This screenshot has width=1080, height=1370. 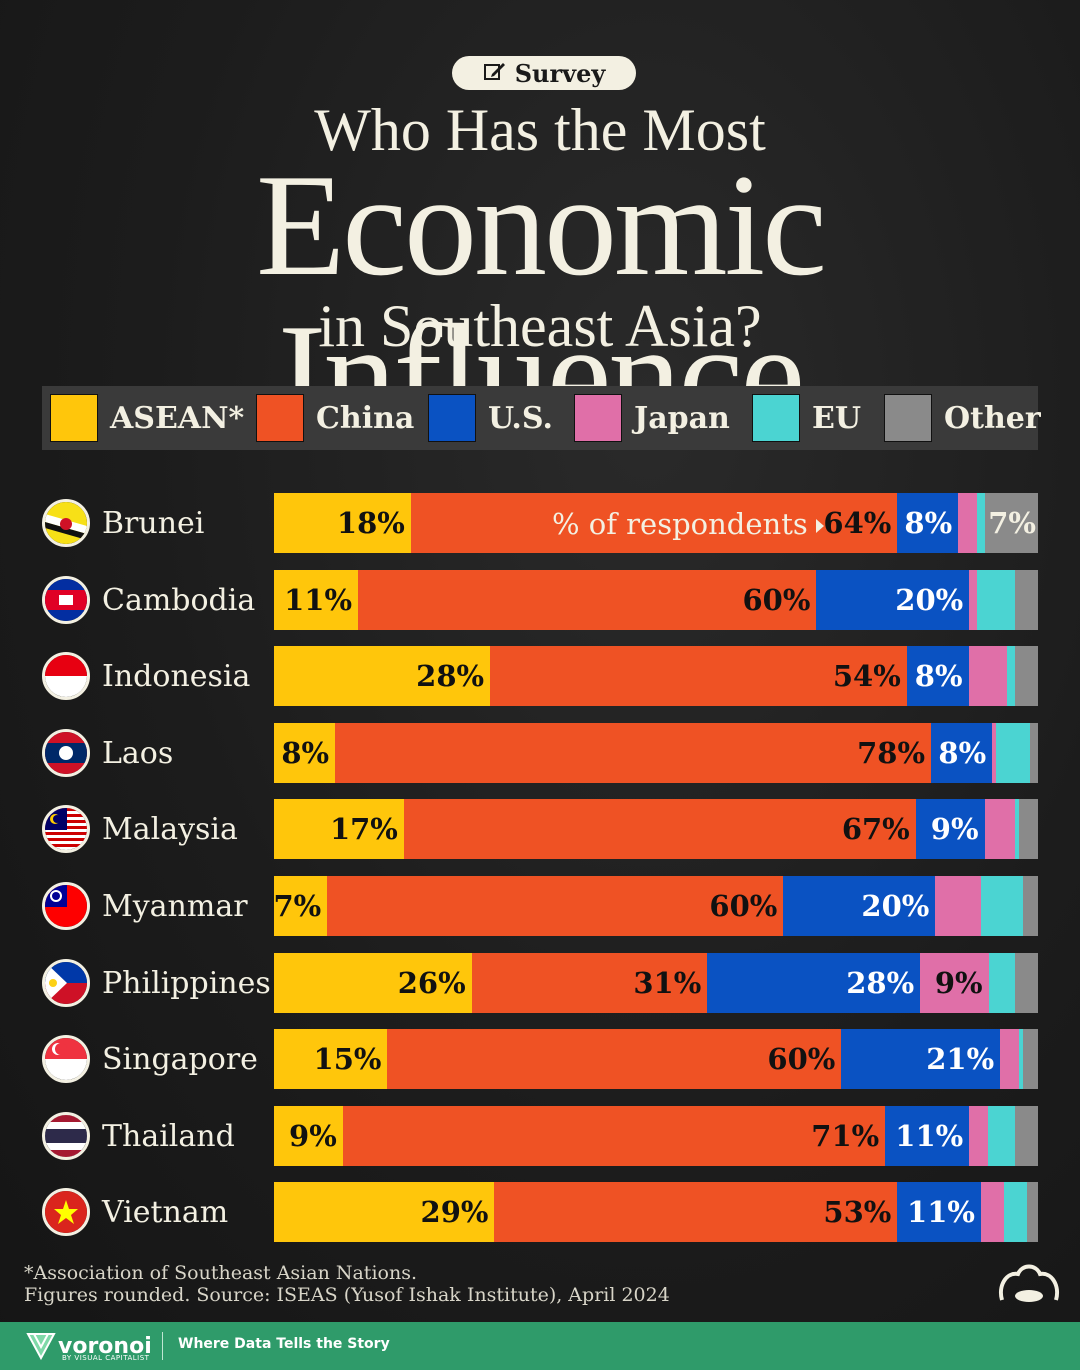 I want to click on caret-right-icon, so click(x=817, y=524).